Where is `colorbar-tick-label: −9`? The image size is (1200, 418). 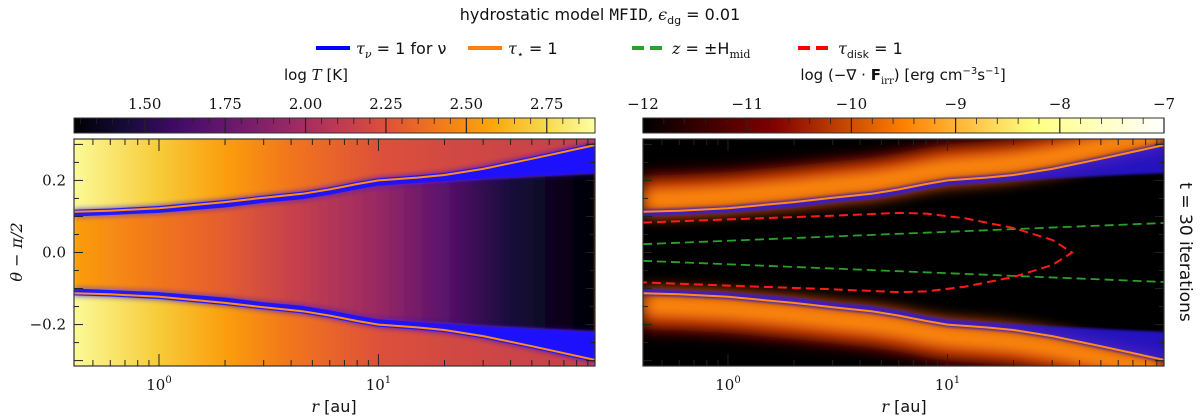 colorbar-tick-label: −9 is located at coordinates (956, 104).